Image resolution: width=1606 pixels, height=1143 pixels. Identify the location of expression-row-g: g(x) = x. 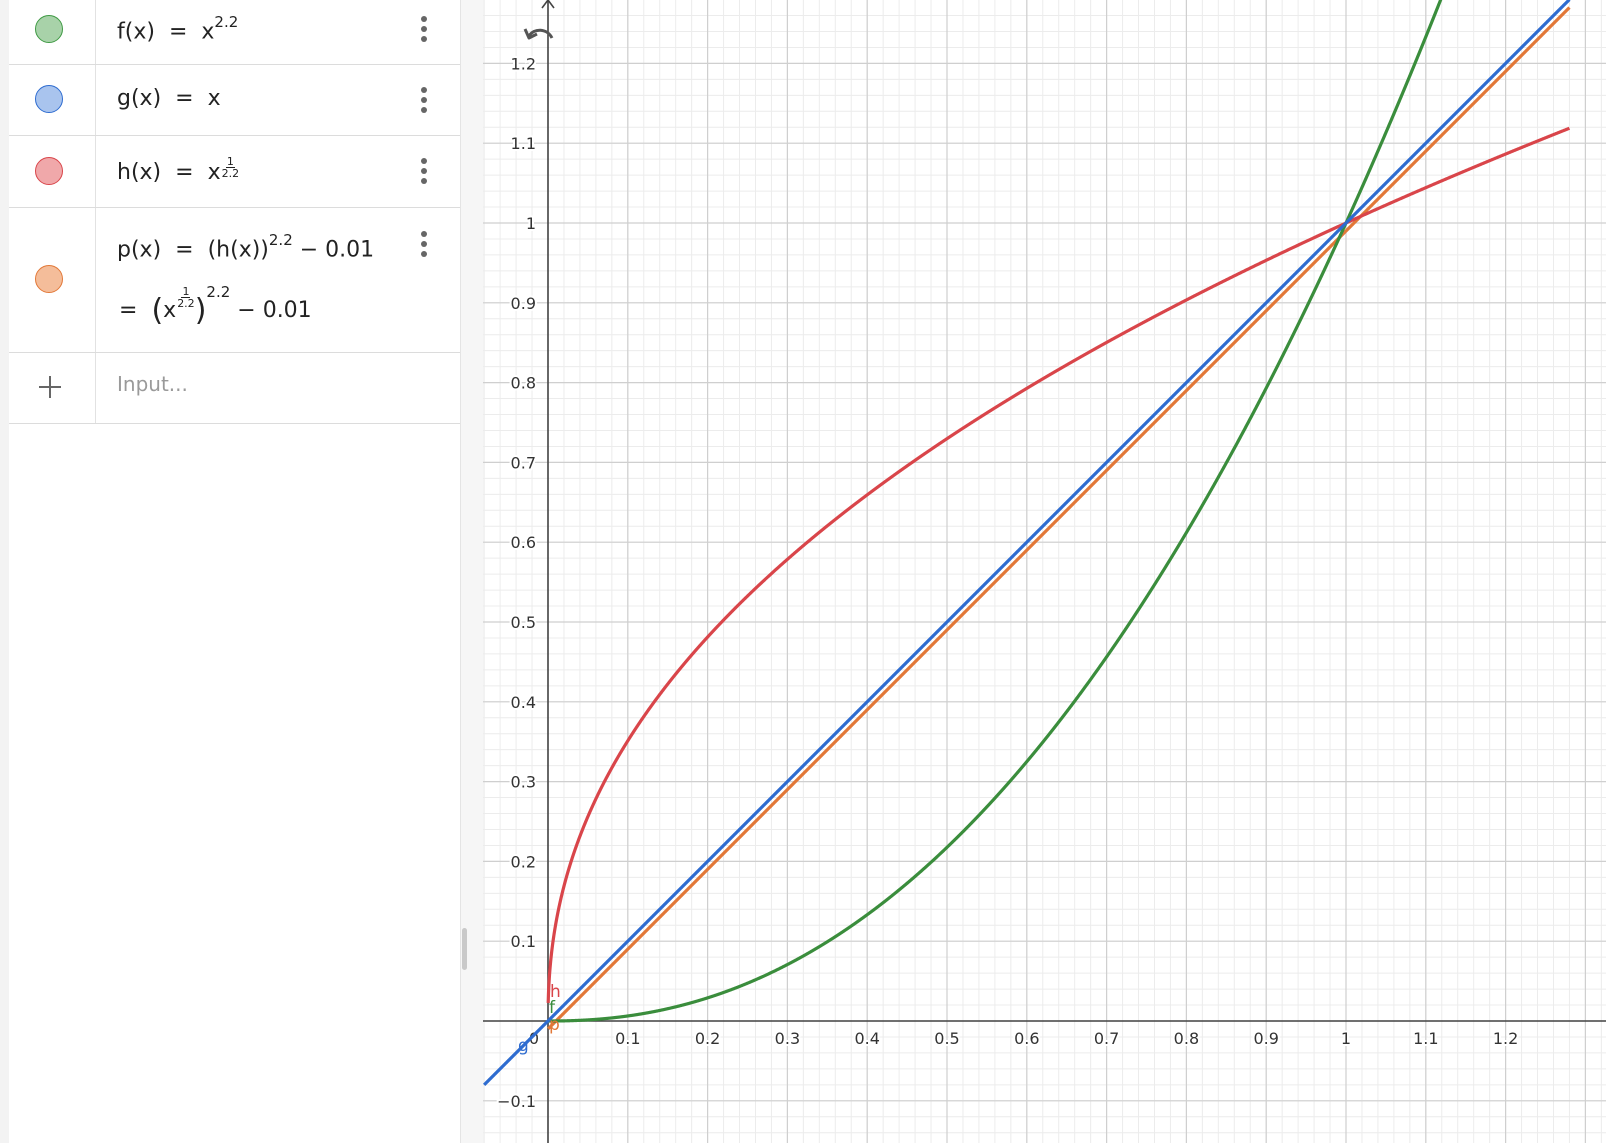
(234, 100).